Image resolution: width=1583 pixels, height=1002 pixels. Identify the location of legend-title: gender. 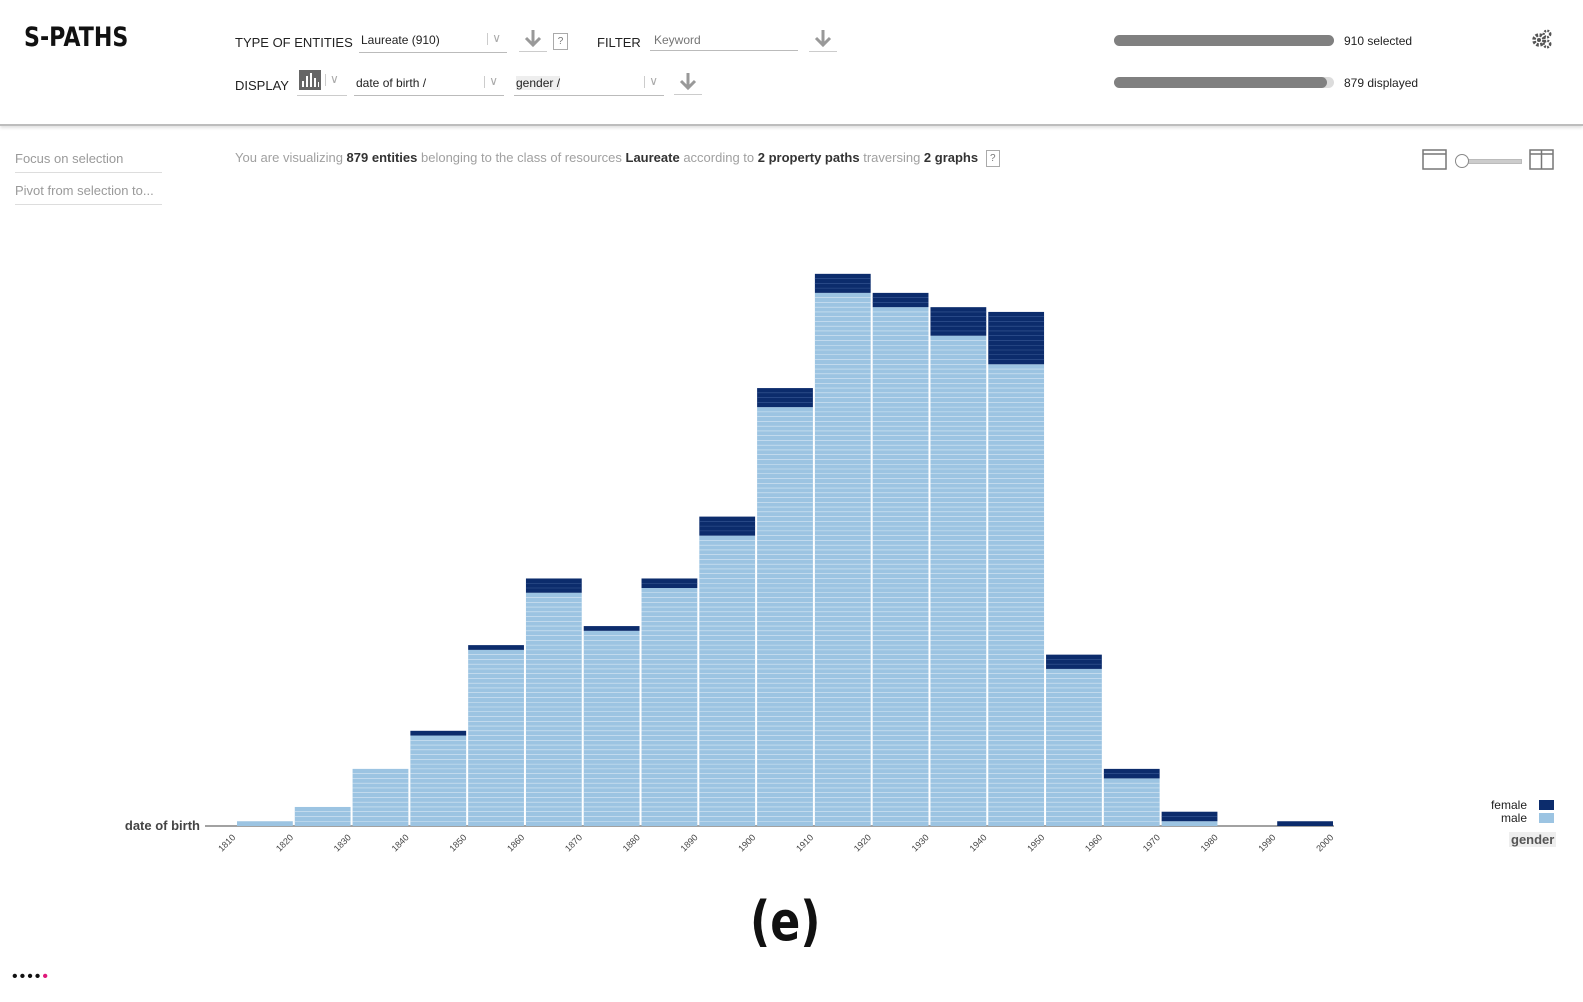
(1533, 839).